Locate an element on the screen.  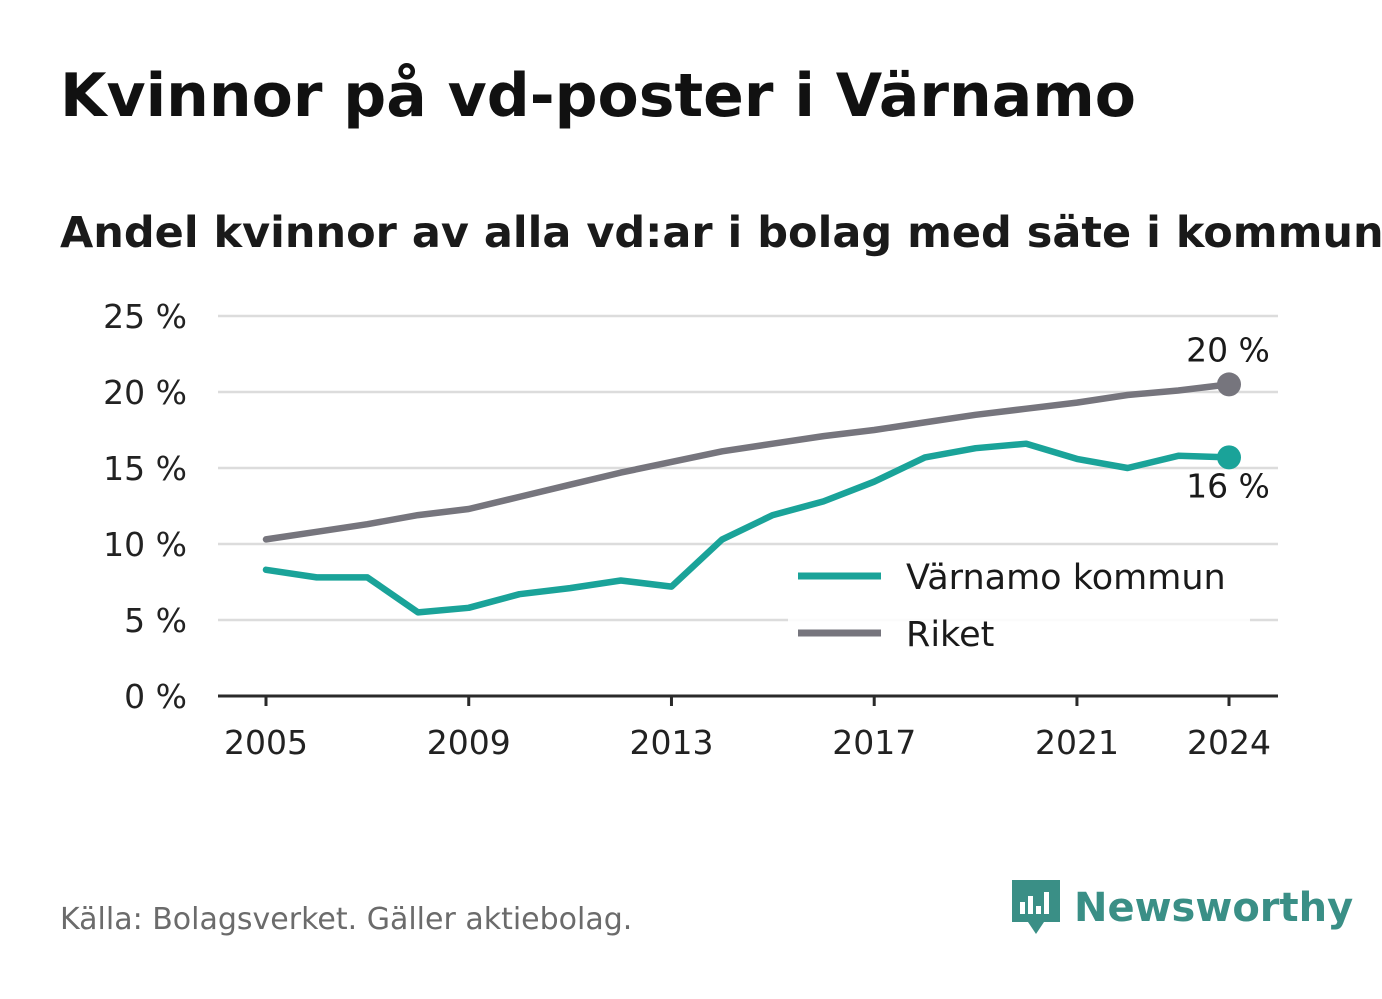
series-end-label: 16 % is located at coordinates (1228, 485).